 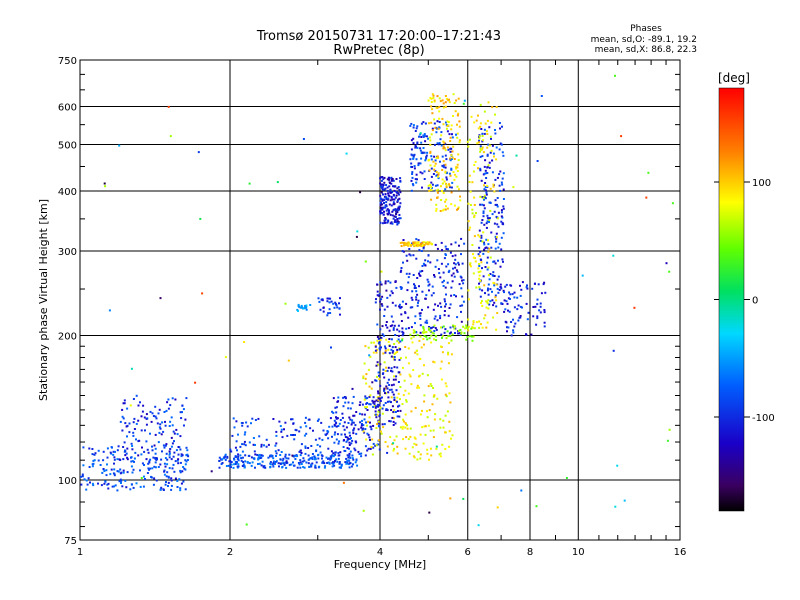 I want to click on colorbar, so click(x=731, y=299).